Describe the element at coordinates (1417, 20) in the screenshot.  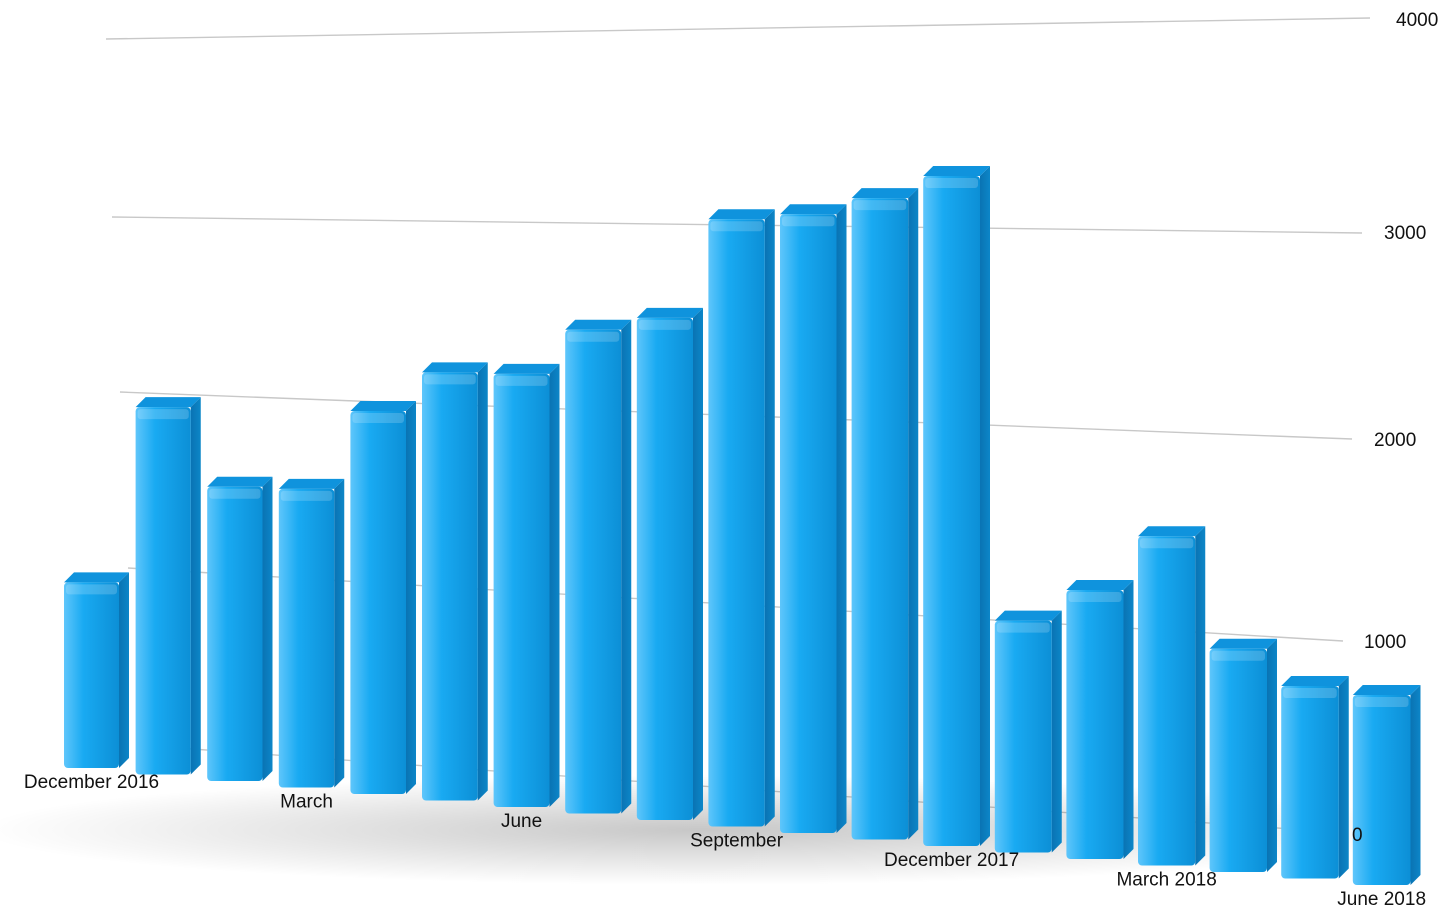
I see `y-tick-label: 4000` at that location.